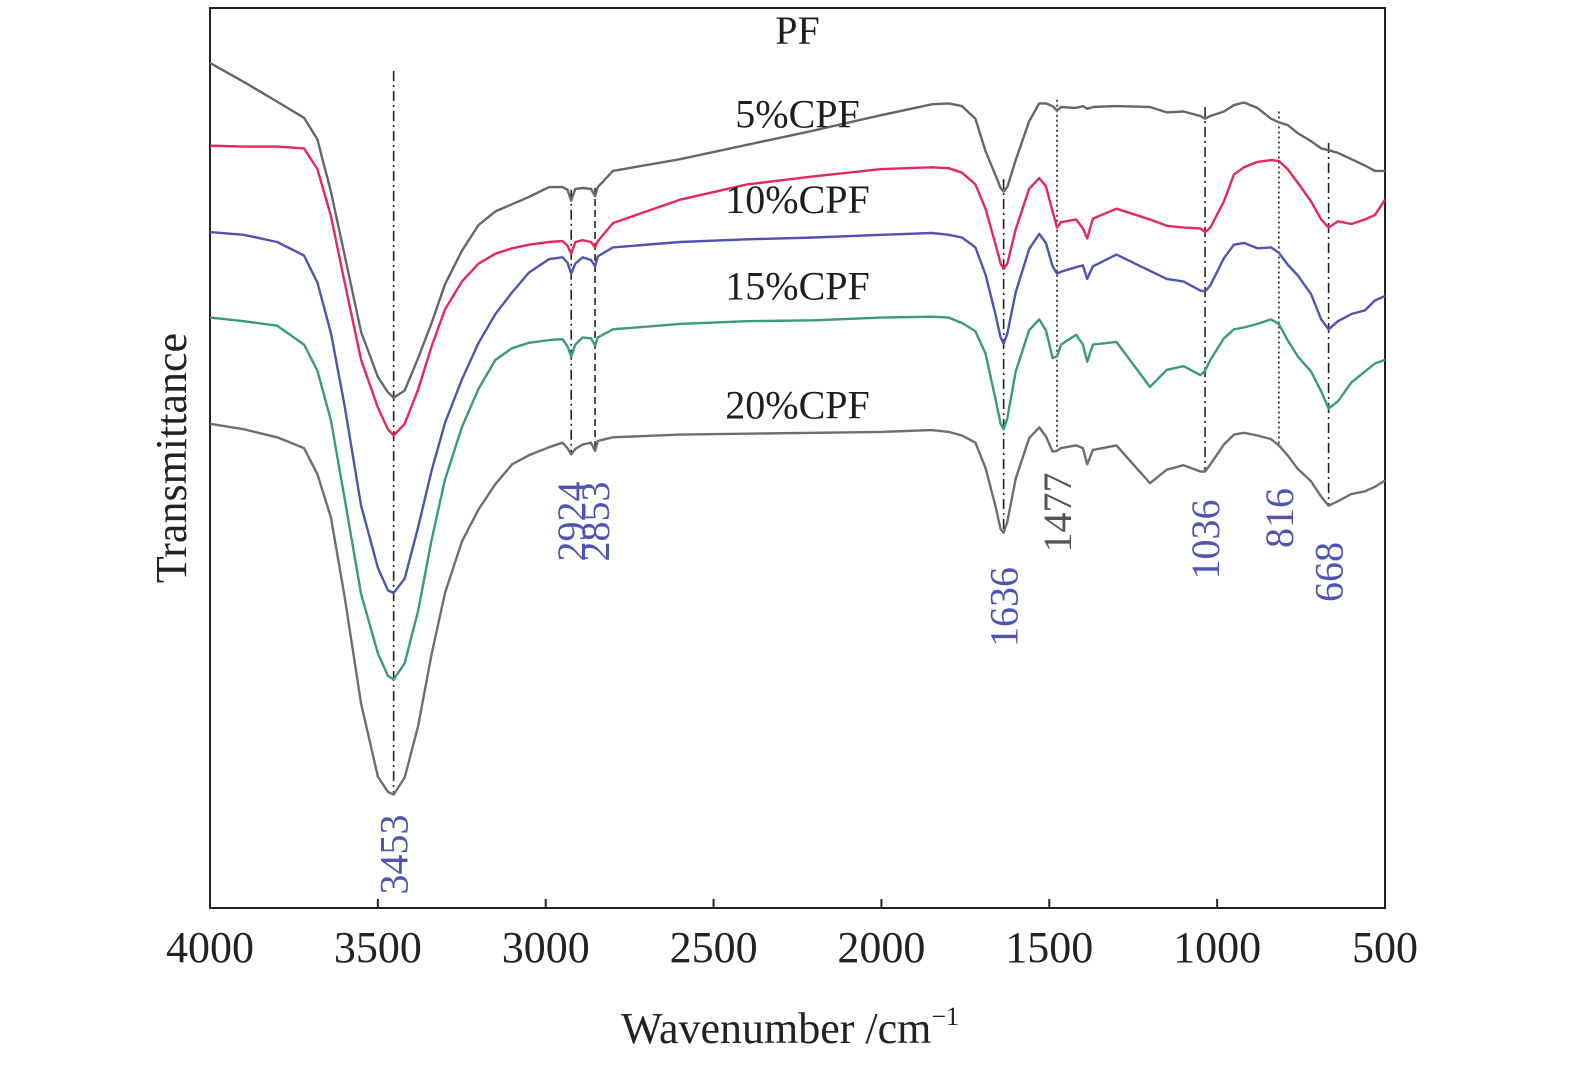 Image resolution: width=1575 pixels, height=1073 pixels. Describe the element at coordinates (1217, 947) in the screenshot. I see `x-tick-label-1000: 1000` at that location.